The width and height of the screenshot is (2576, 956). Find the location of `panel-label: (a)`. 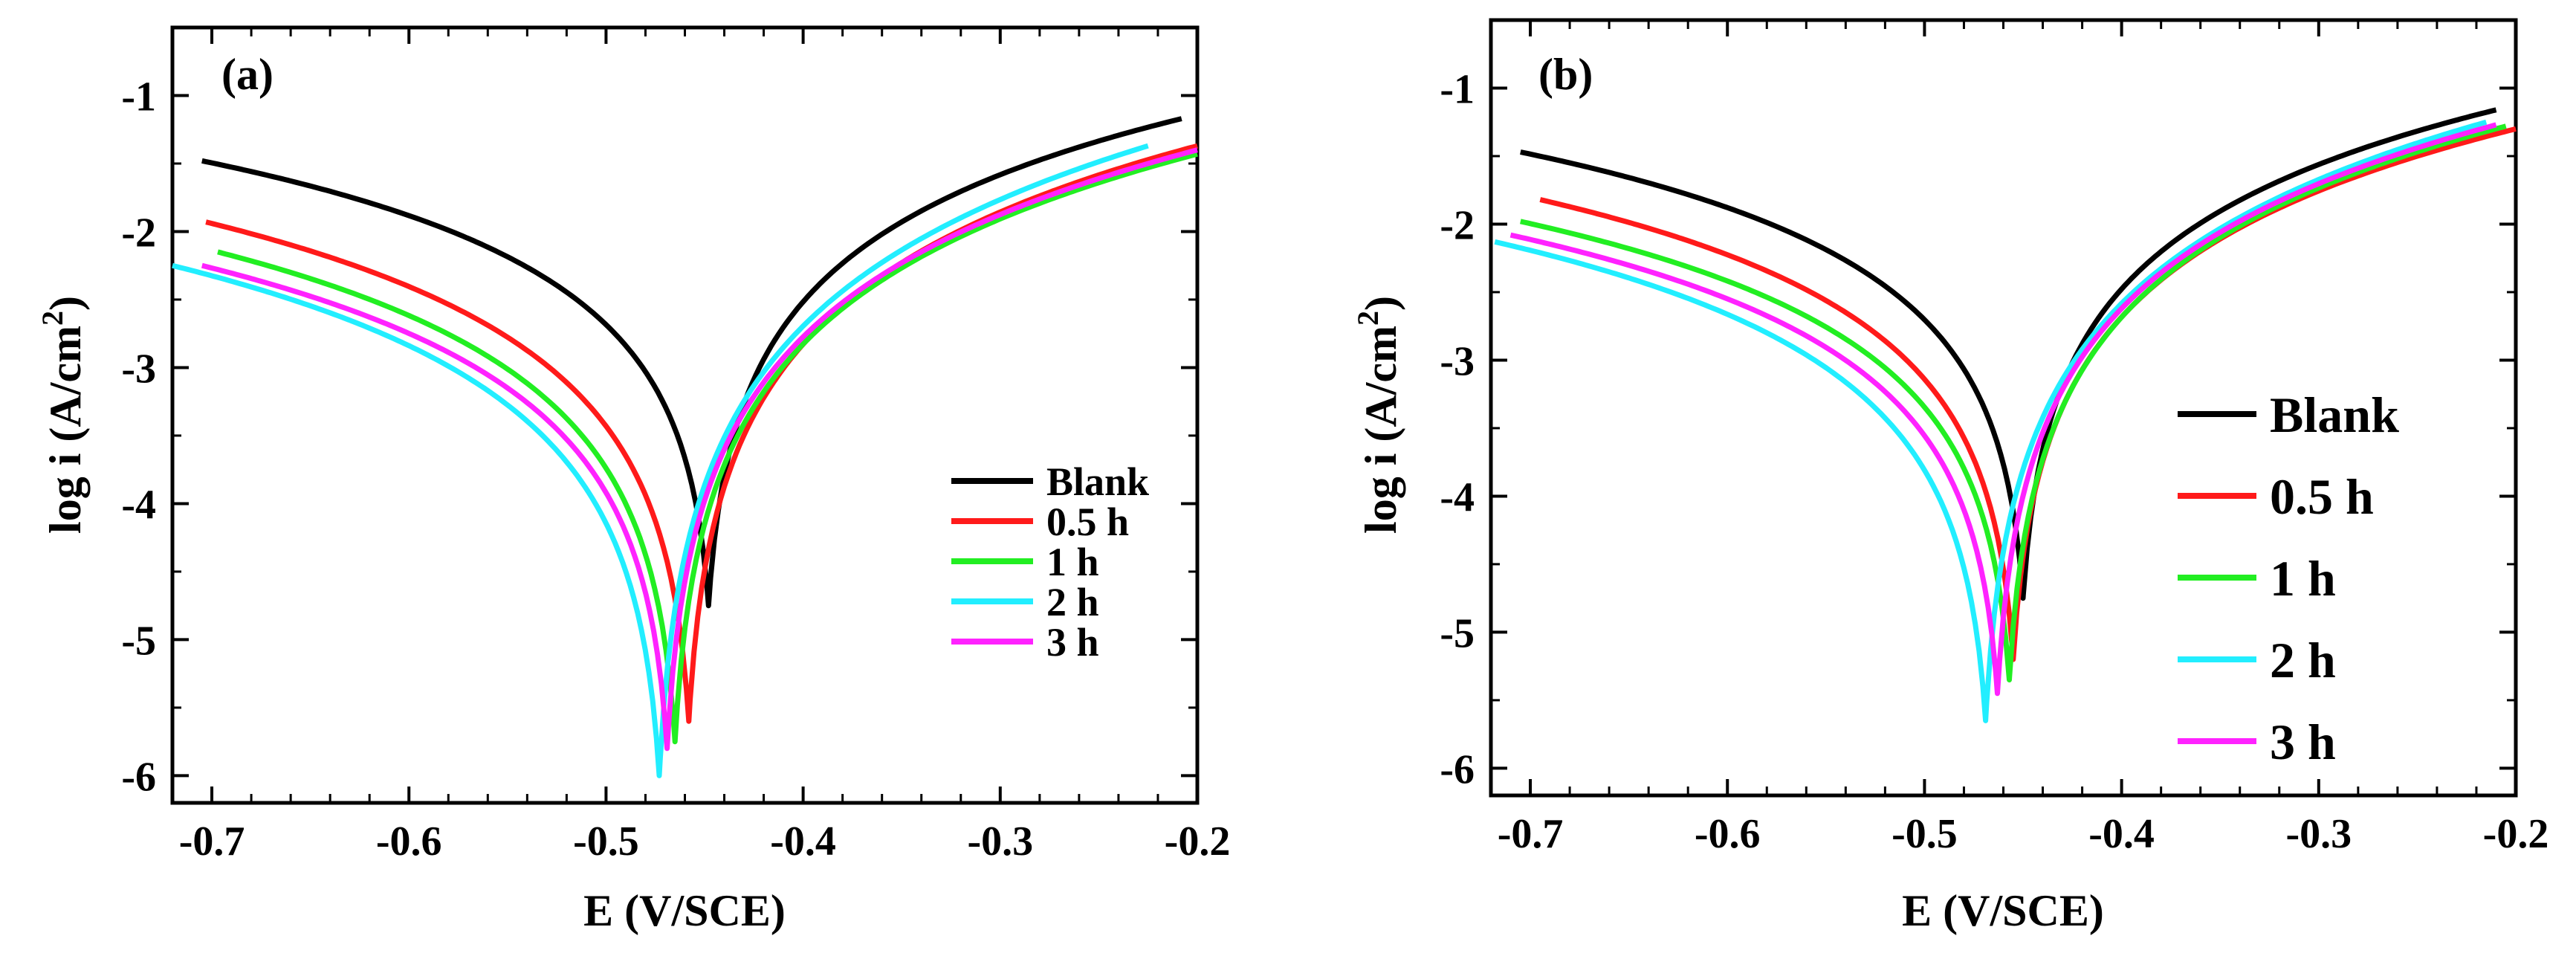

panel-label: (a) is located at coordinates (248, 74).